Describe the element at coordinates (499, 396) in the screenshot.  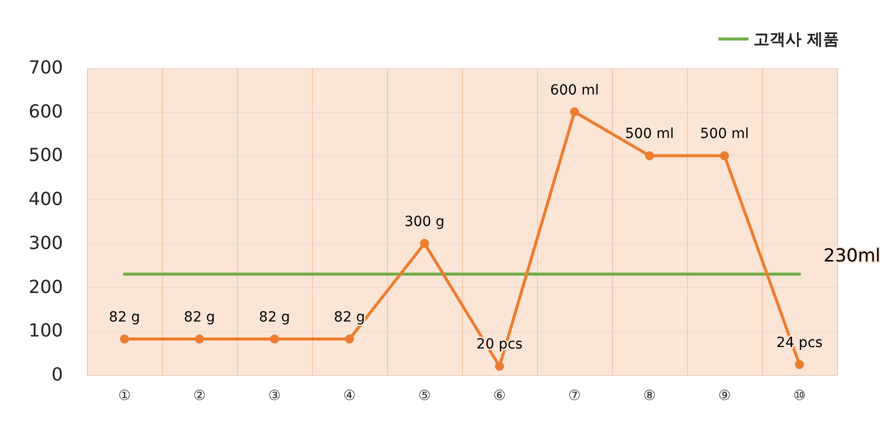
I see `x-tick-label: ⑥` at that location.